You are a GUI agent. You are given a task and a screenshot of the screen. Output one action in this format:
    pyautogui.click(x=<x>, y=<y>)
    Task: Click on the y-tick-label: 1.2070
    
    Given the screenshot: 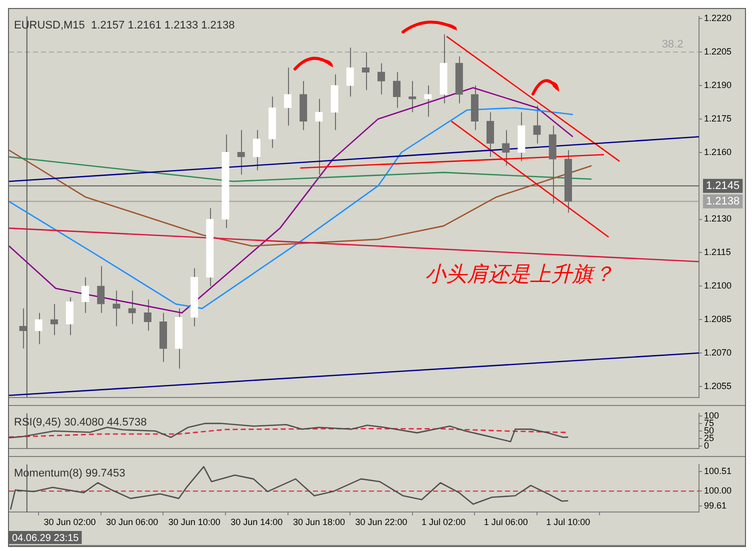 What is the action you would take?
    pyautogui.click(x=718, y=353)
    